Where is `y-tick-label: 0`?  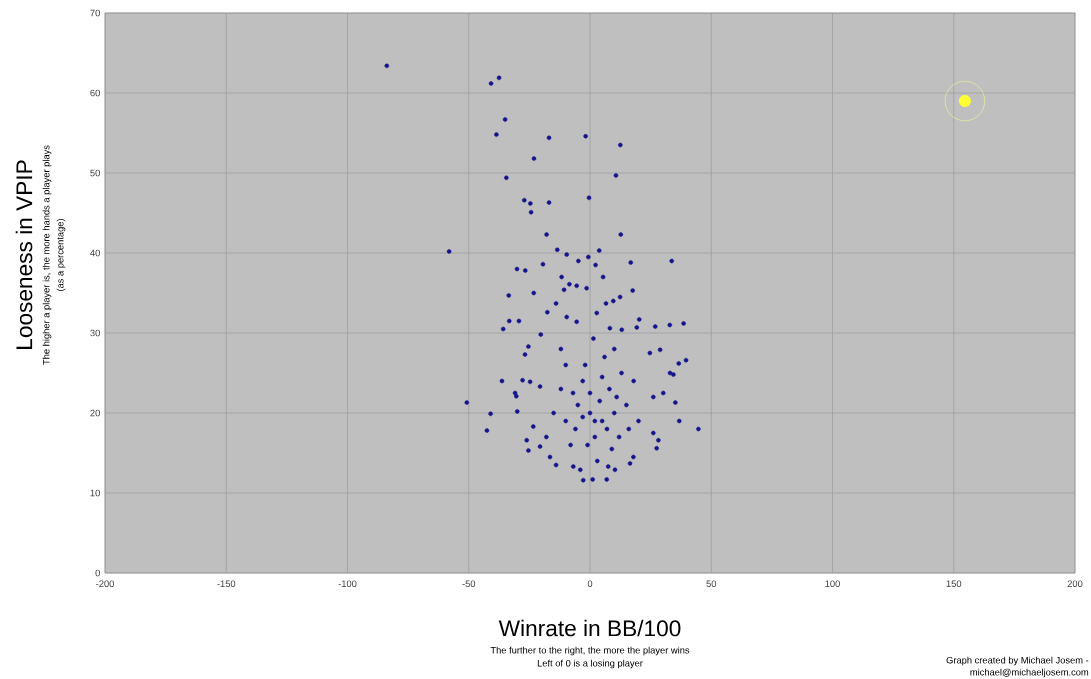
y-tick-label: 0 is located at coordinates (97, 573).